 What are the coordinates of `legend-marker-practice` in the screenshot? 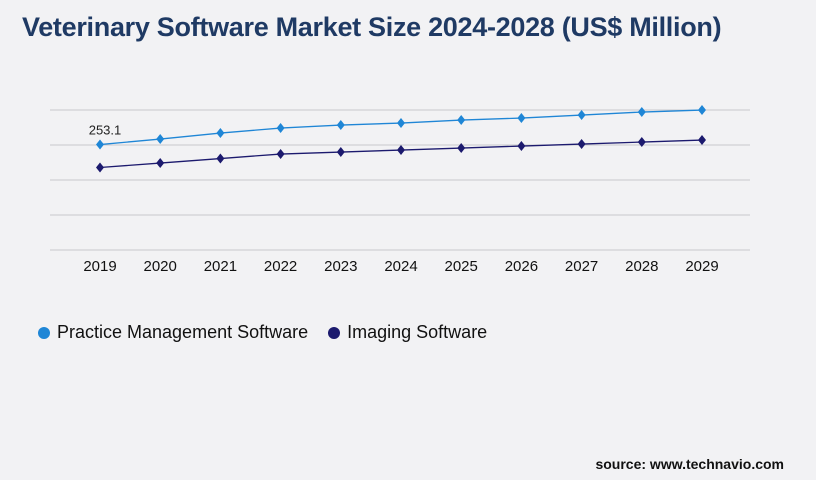 It's located at (44, 332).